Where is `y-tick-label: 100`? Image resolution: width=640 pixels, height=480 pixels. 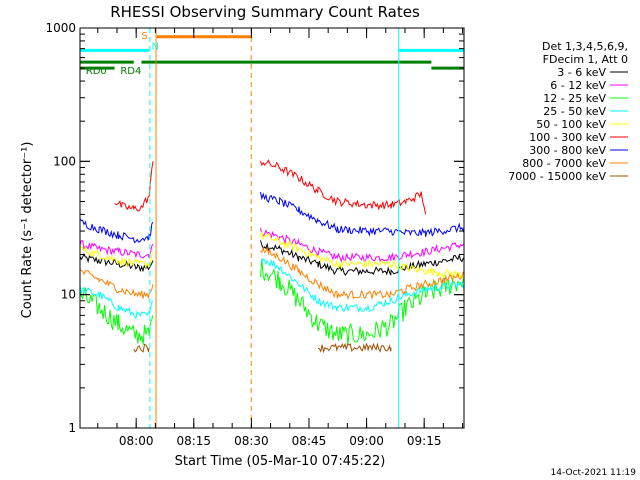 y-tick-label: 100 is located at coordinates (64, 161).